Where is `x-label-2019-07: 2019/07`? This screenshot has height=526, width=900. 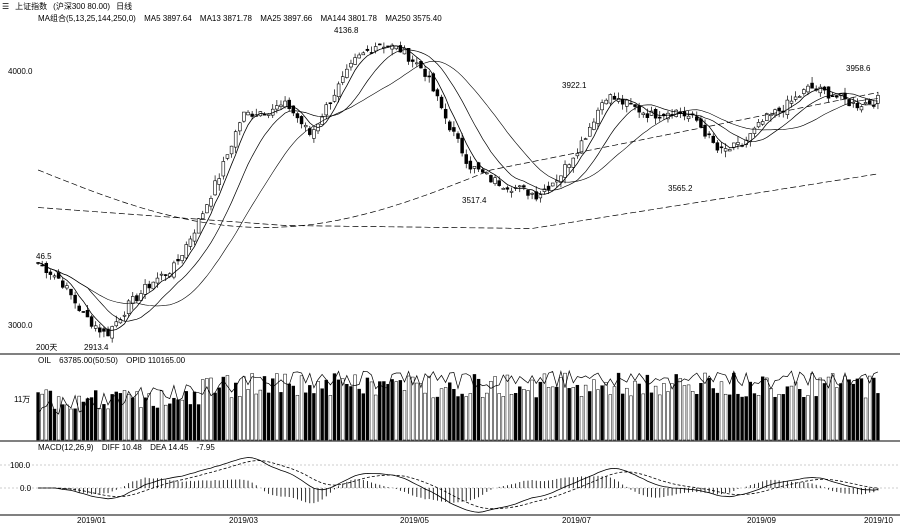
x-label-2019-07: 2019/07 is located at coordinates (576, 520).